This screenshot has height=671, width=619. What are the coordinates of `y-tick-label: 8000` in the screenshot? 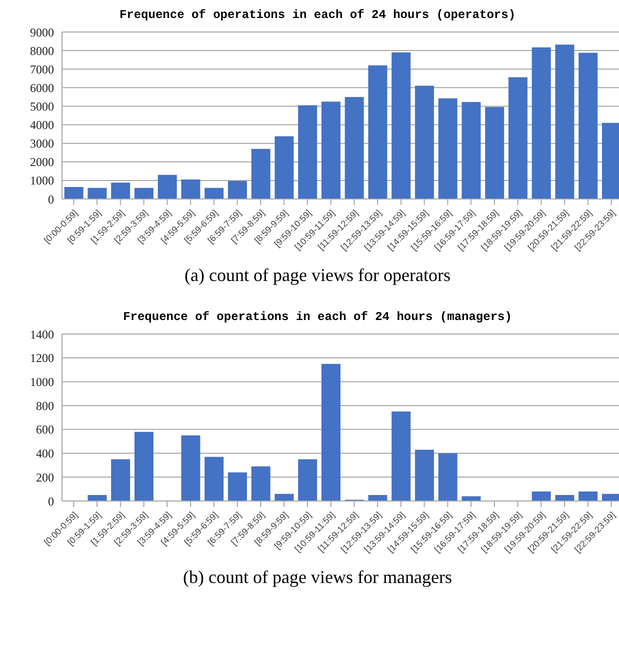 It's located at (42, 51).